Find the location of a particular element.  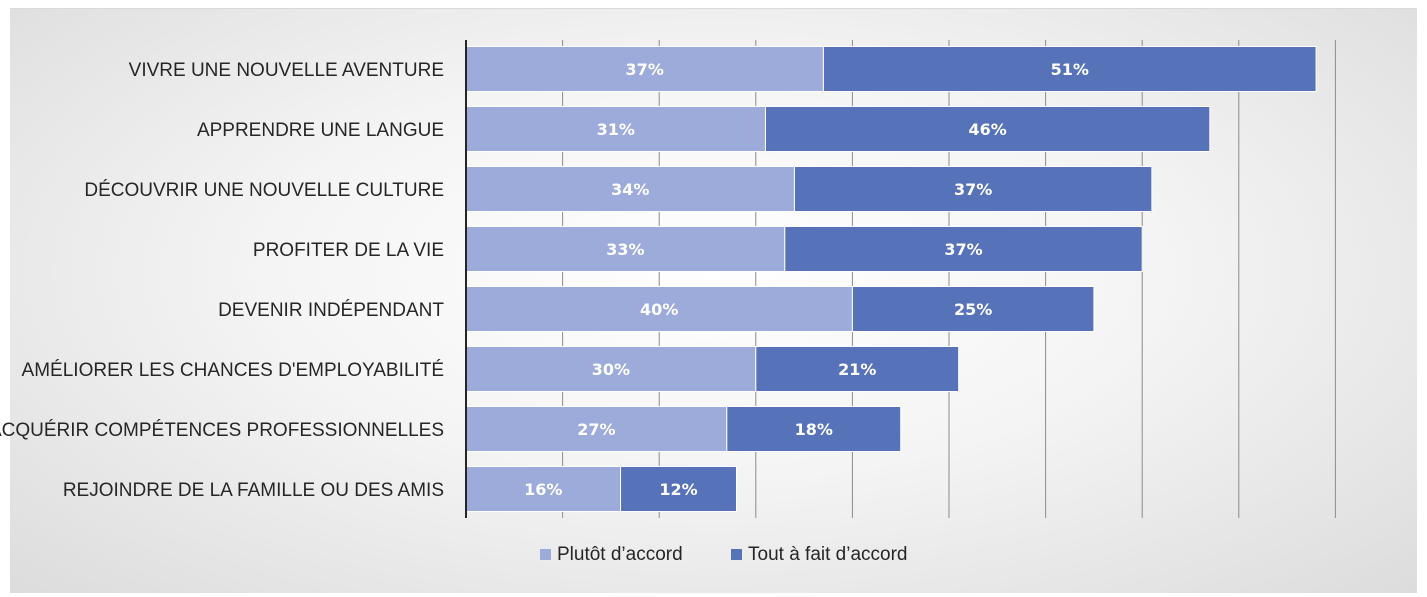

legend: Plutôt d’accord Tout à fait d’accord is located at coordinates (723, 554).